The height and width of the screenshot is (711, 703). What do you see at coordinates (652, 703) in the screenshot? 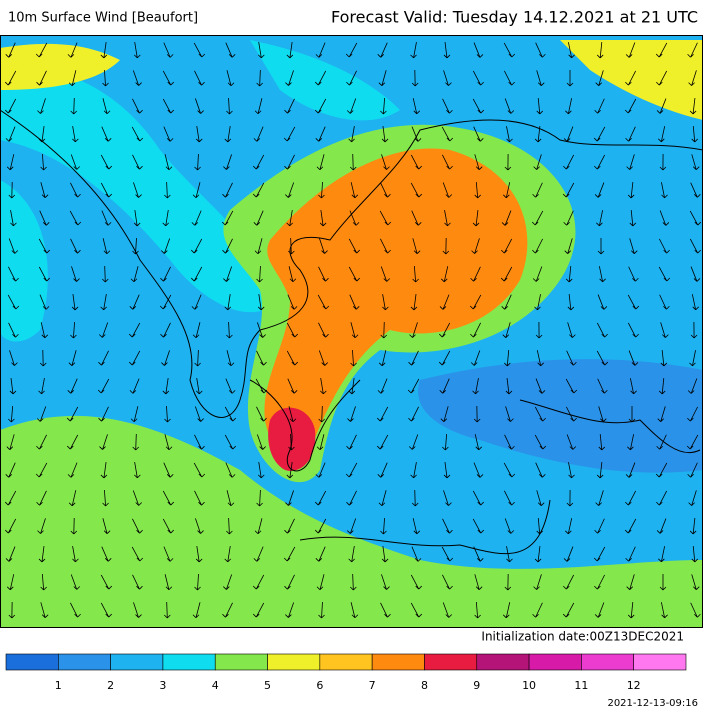
I see `timestamp: 2021-12-13-09:16` at bounding box center [652, 703].